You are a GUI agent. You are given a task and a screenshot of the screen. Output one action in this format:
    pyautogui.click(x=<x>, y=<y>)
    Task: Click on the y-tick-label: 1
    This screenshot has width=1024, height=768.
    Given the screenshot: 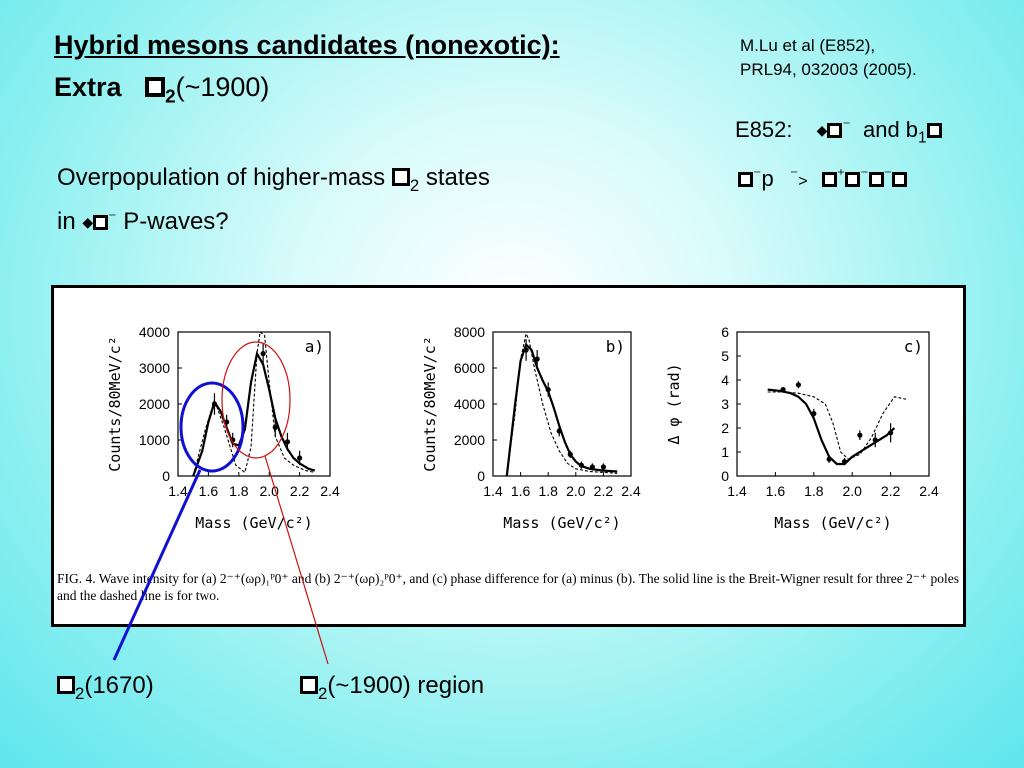 What is the action you would take?
    pyautogui.click(x=725, y=452)
    